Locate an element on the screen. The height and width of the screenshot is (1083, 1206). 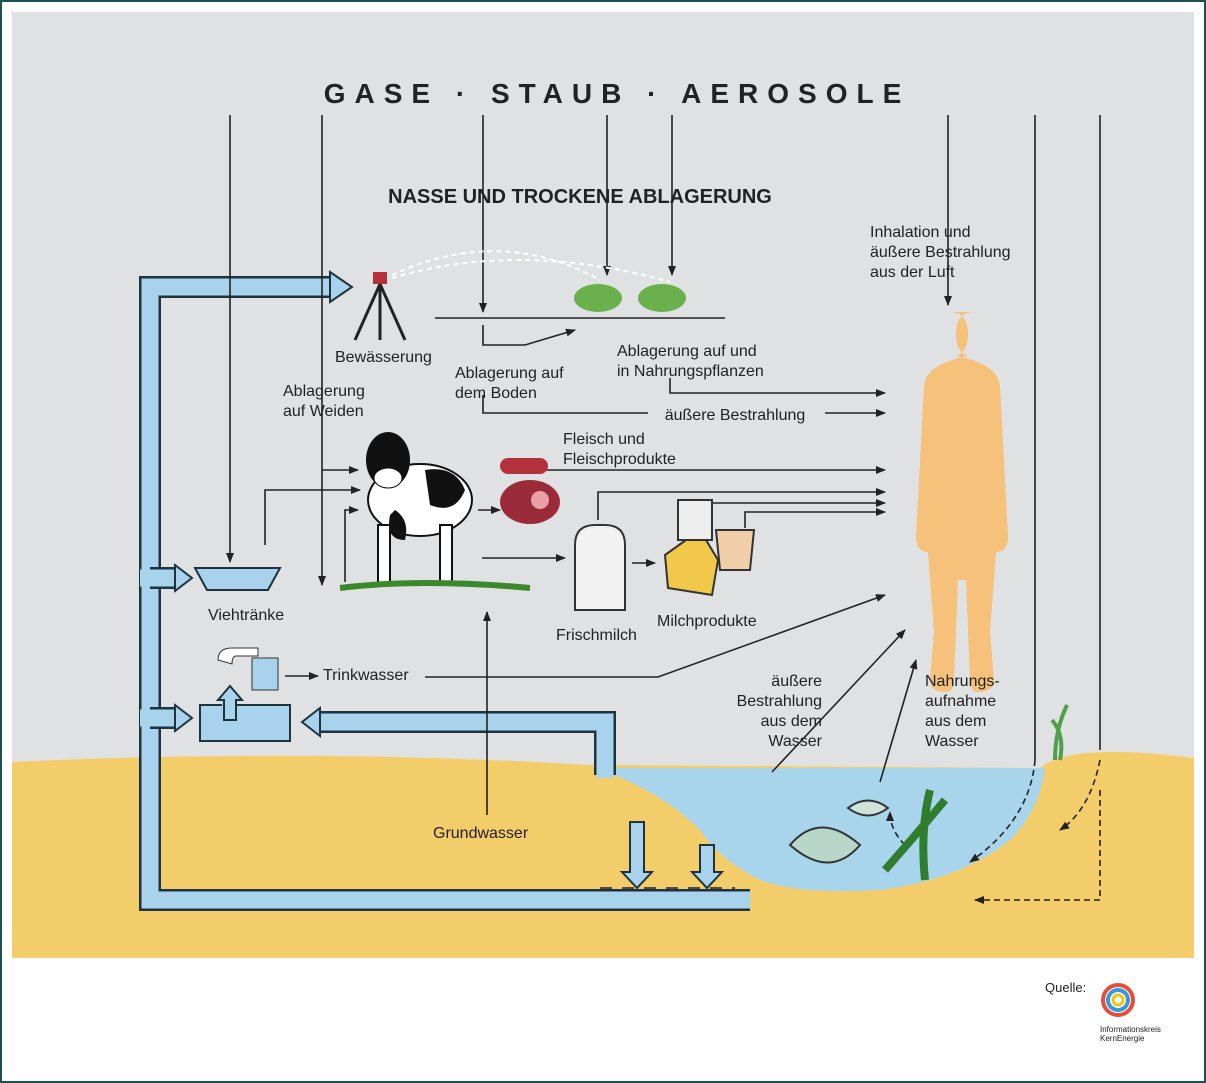
label: Frischmilch is located at coordinates (596, 635).